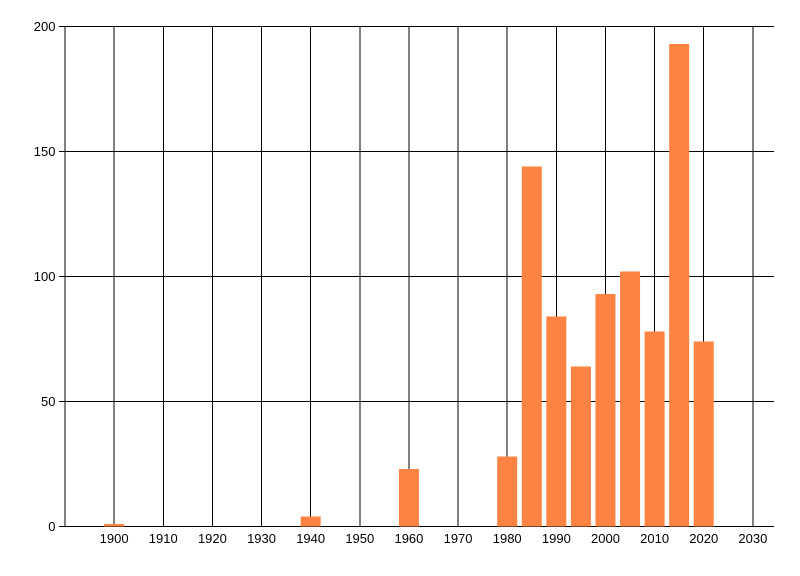  What do you see at coordinates (703, 434) in the screenshot?
I see `bar-2020` at bounding box center [703, 434].